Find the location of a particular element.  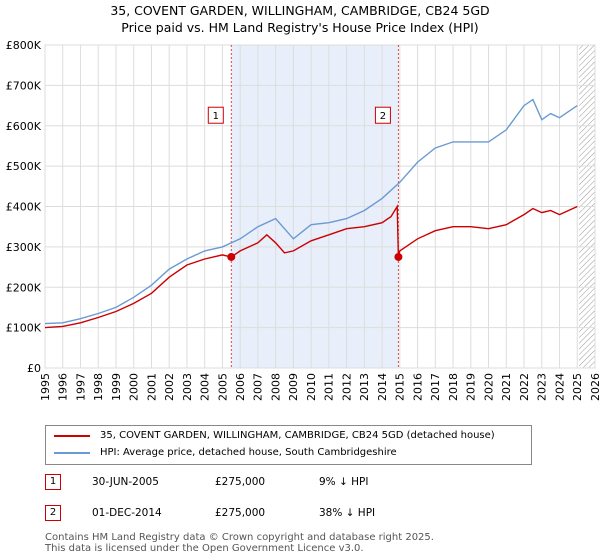

transaction-row-1: 1 30-JUN-2005 £275,000 9% ↓ HPI is located at coordinates (315, 483).